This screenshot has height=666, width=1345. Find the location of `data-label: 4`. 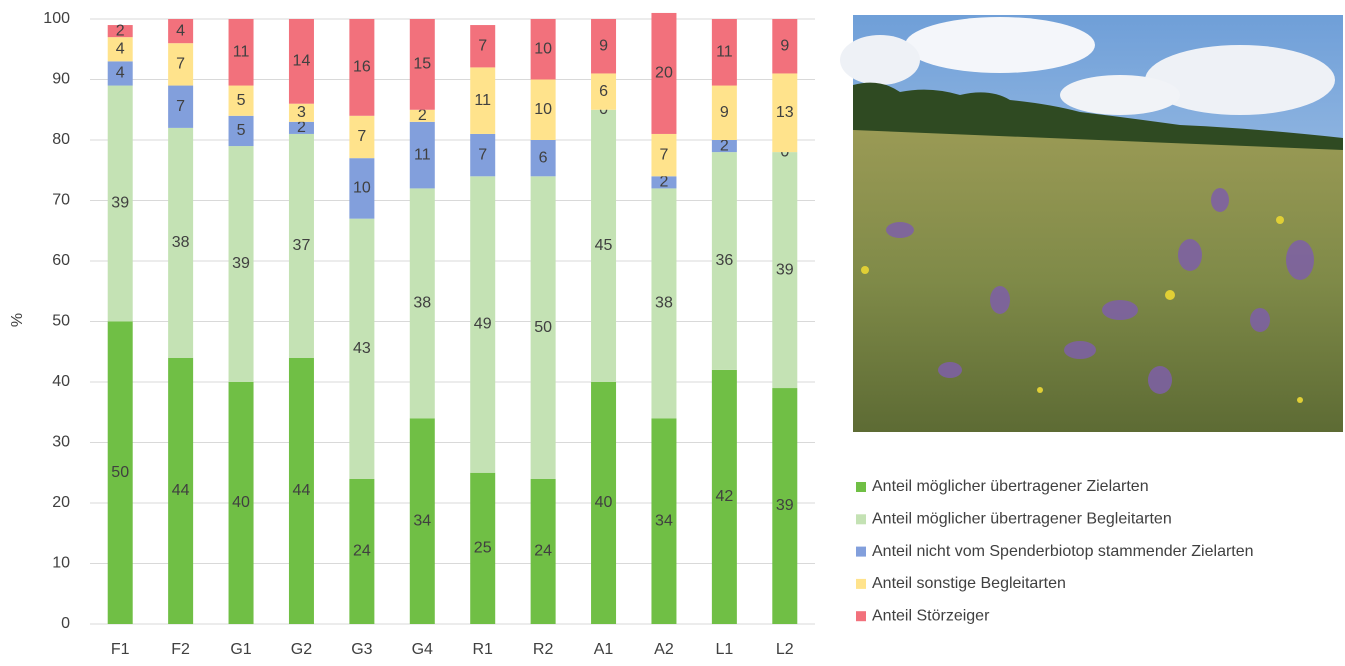

data-label: 4 is located at coordinates (180, 30).